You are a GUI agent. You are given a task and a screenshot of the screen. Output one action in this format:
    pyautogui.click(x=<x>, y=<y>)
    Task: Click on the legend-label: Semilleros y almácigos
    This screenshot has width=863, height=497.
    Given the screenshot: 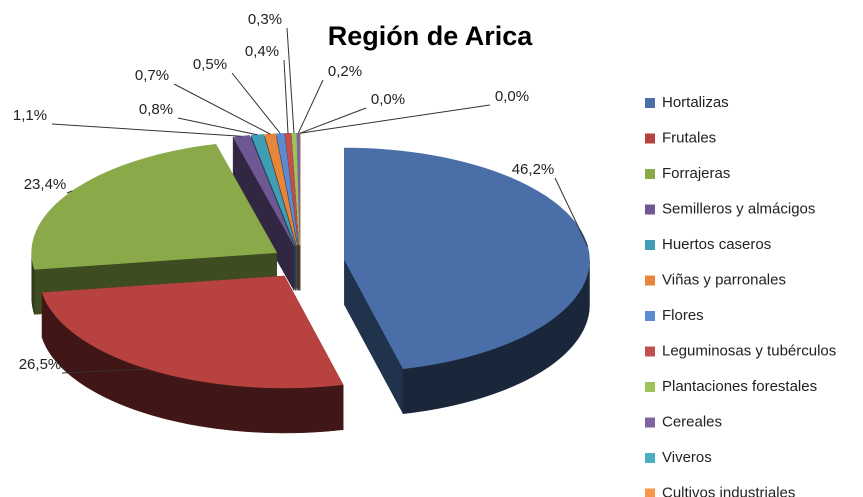 What is the action you would take?
    pyautogui.click(x=738, y=208)
    